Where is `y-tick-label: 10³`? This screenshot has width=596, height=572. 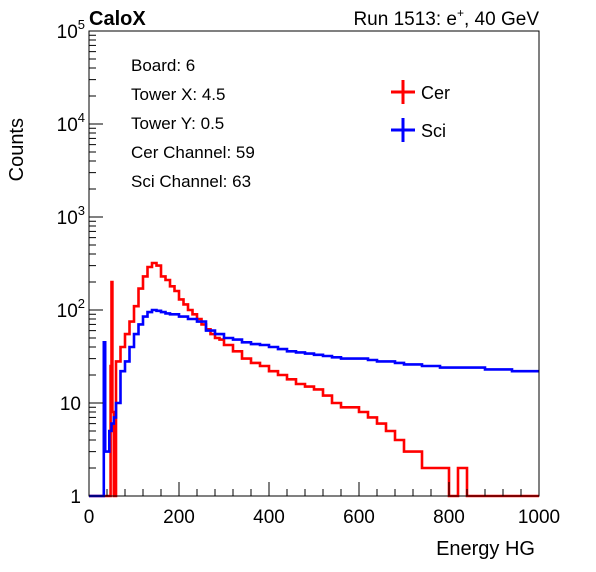
y-tick-label: 10³ is located at coordinates (71, 216).